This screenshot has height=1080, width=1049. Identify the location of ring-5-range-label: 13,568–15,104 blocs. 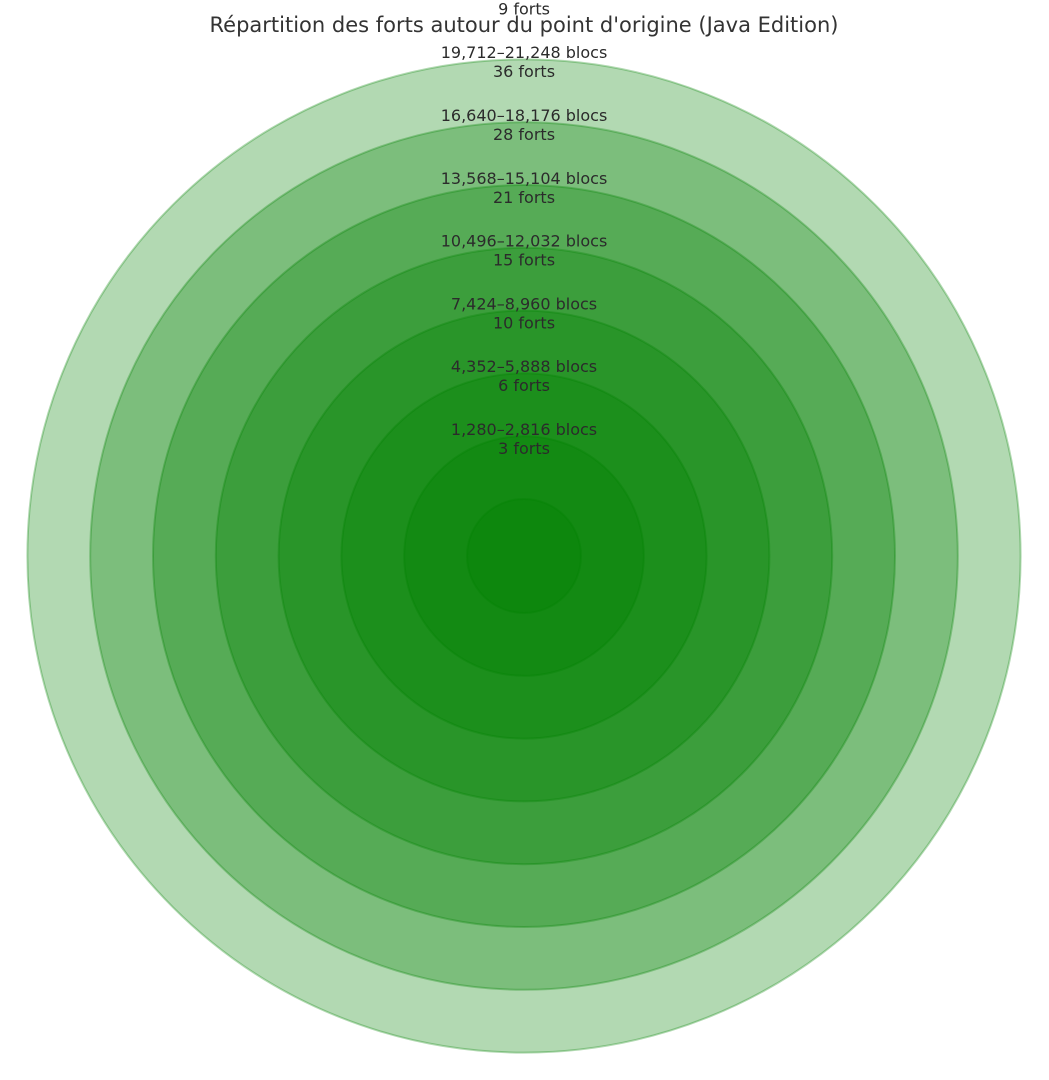
(524, 178).